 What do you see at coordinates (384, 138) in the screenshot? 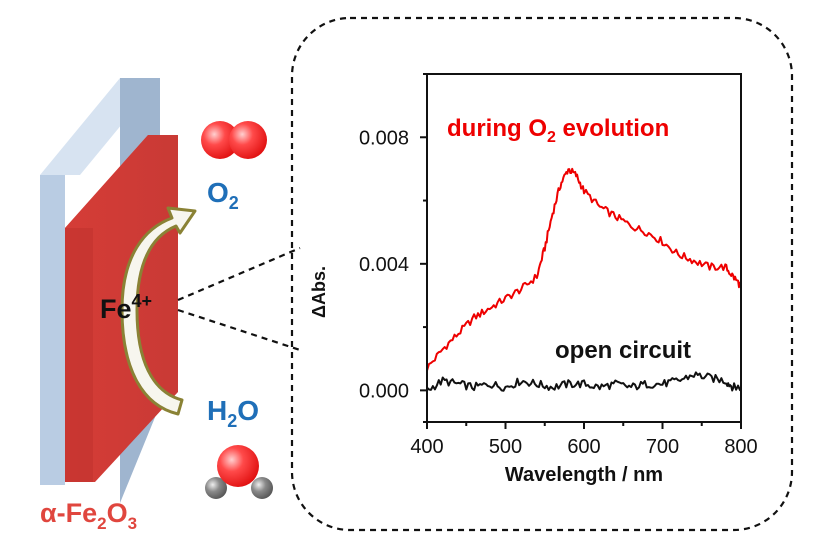
I see `y-tick-label: 0.008` at bounding box center [384, 138].